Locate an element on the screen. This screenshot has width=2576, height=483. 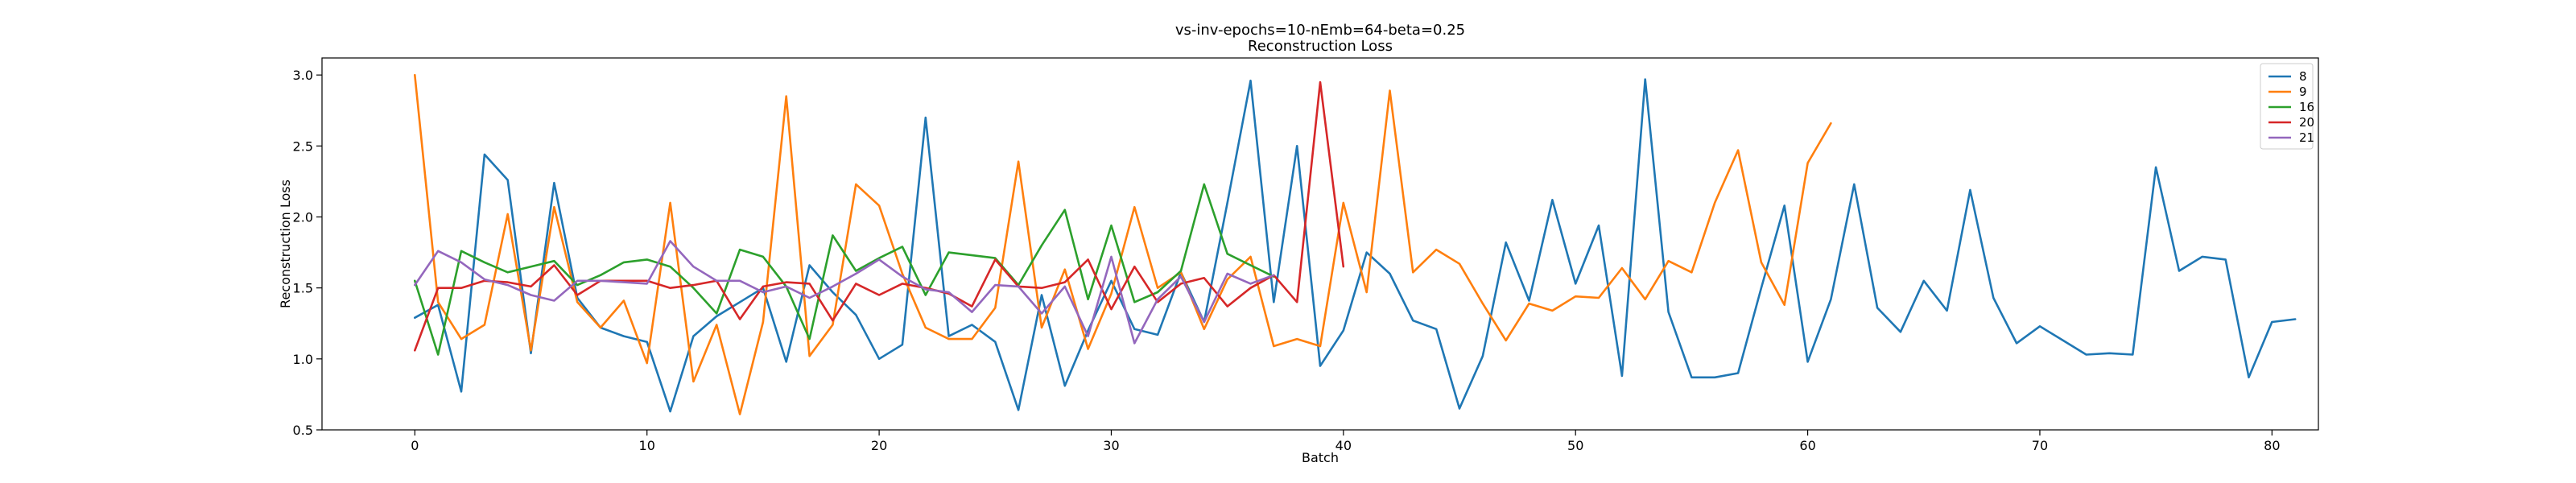
x-tick-label: 20 is located at coordinates (879, 445).